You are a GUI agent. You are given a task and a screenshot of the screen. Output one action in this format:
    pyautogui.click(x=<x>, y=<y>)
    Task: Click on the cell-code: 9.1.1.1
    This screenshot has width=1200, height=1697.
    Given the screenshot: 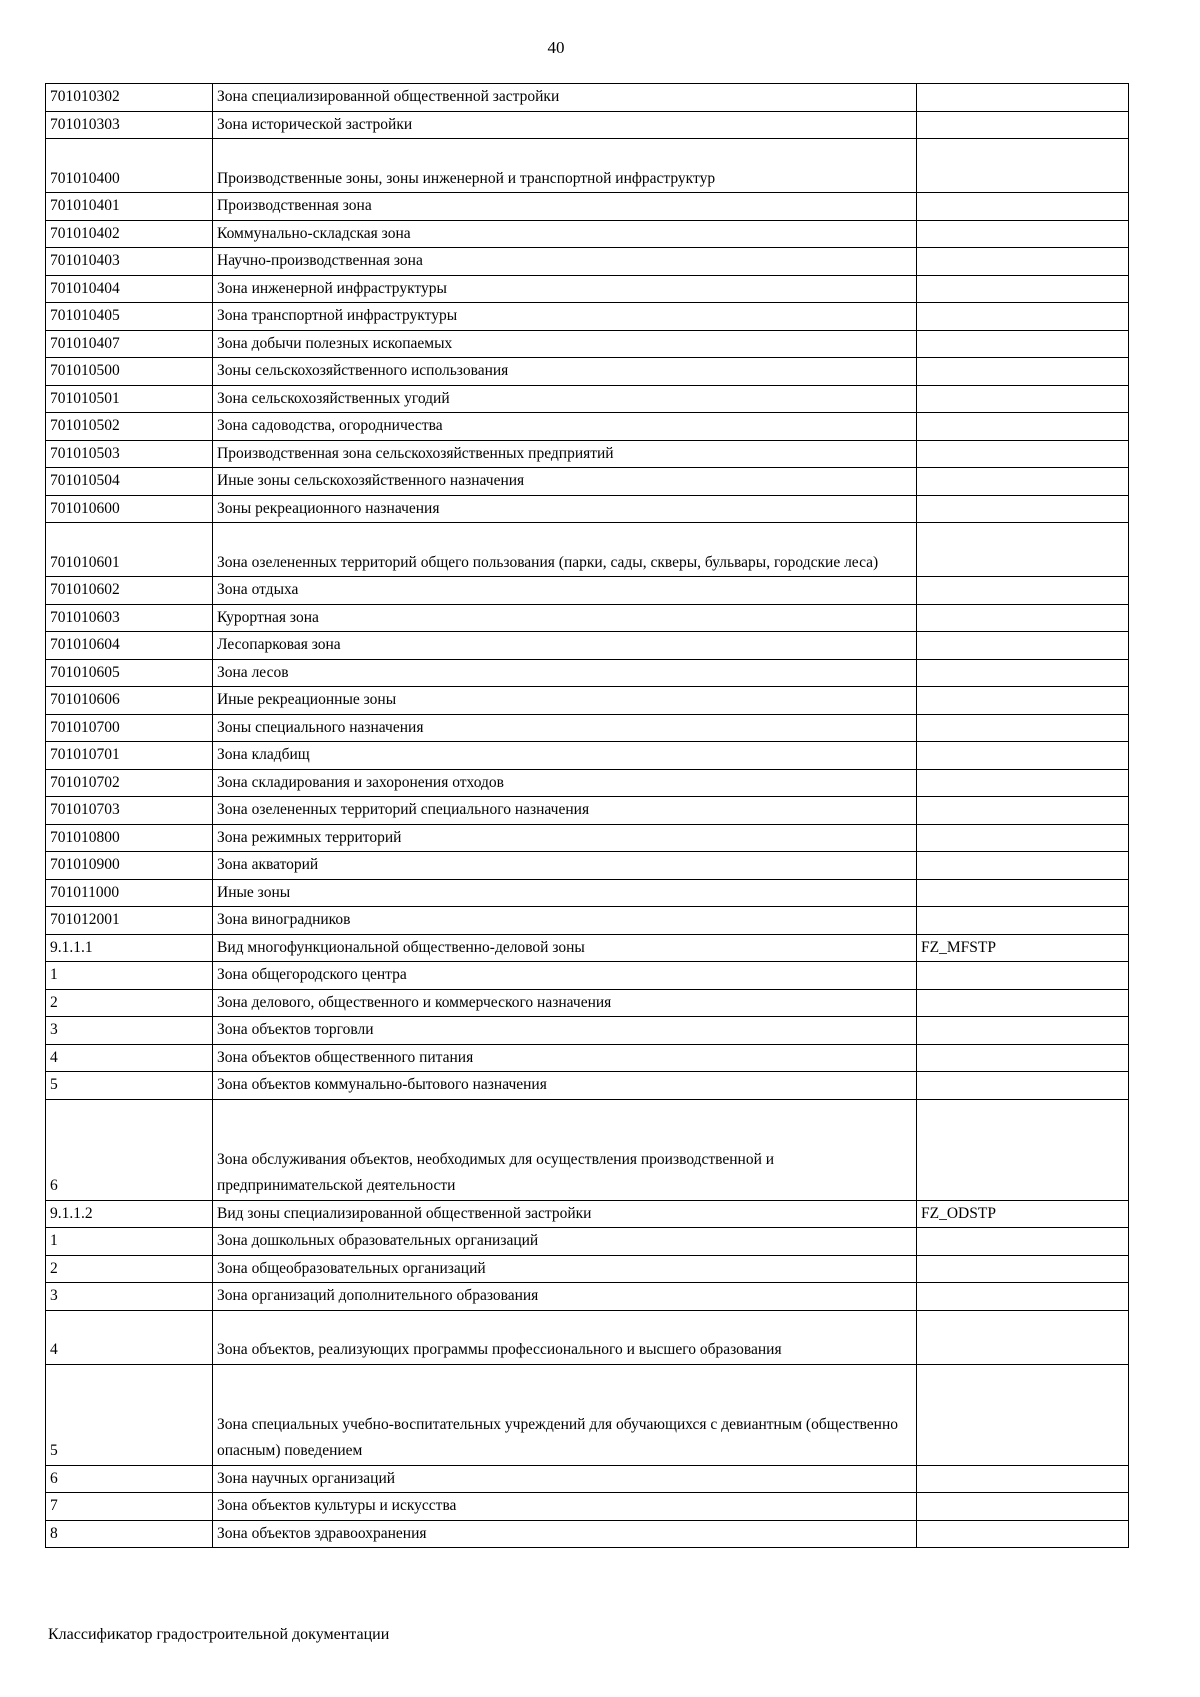 What is the action you would take?
    pyautogui.click(x=129, y=947)
    